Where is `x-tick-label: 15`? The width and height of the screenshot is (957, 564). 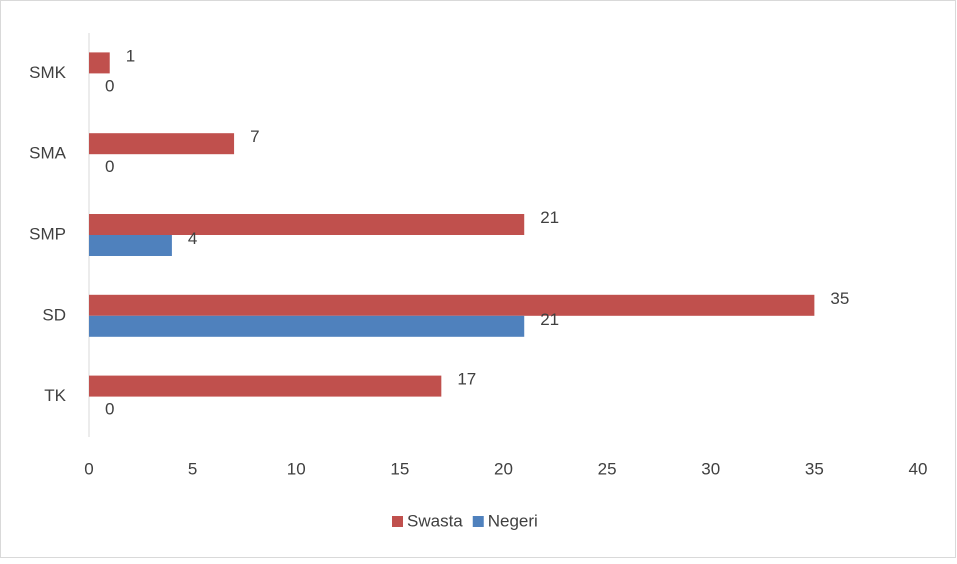
x-tick-label: 15 is located at coordinates (399, 468).